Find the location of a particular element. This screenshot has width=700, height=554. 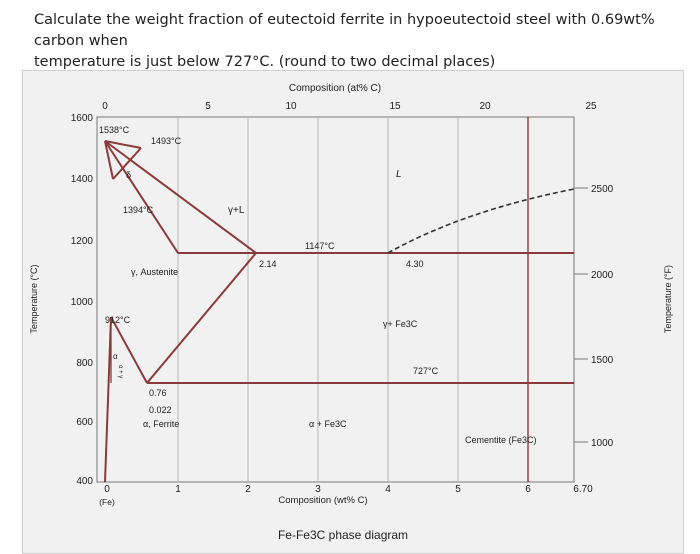

label-alpha-cementite: α + Fe3C is located at coordinates (328, 424).